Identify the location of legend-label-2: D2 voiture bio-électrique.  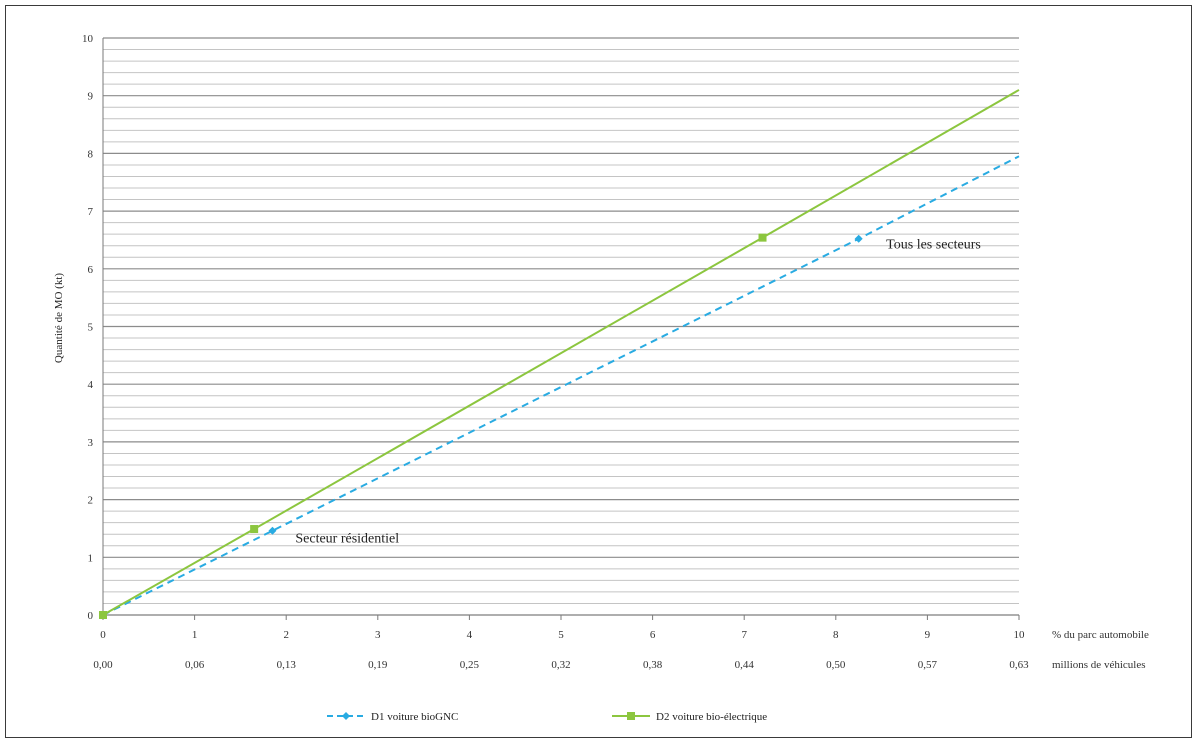
(711, 717).